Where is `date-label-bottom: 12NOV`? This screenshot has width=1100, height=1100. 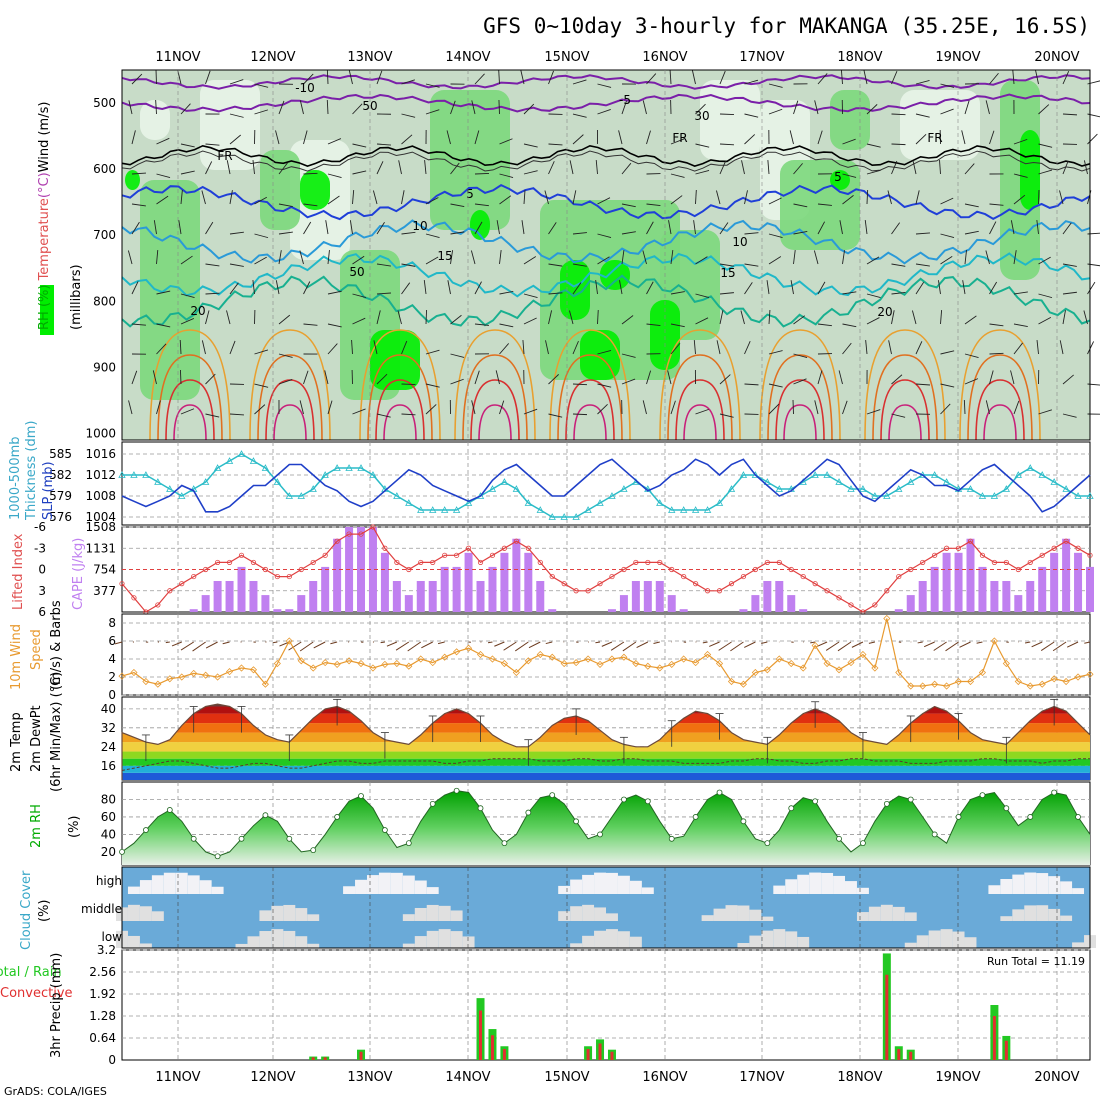
date-label-bottom: 12NOV is located at coordinates (272, 1077).